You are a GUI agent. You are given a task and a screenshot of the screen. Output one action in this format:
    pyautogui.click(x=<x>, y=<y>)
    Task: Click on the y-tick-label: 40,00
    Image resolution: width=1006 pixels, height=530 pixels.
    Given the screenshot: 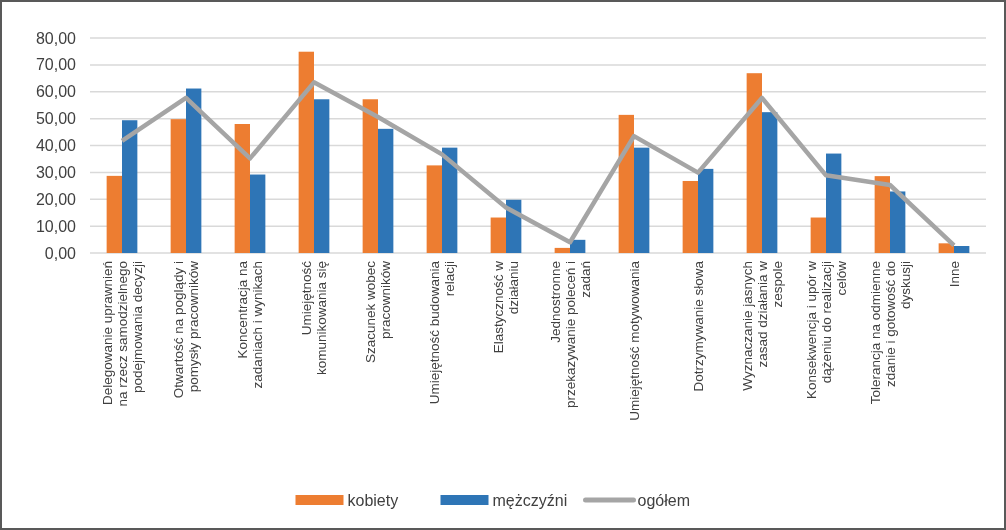 What is the action you would take?
    pyautogui.click(x=56, y=146)
    